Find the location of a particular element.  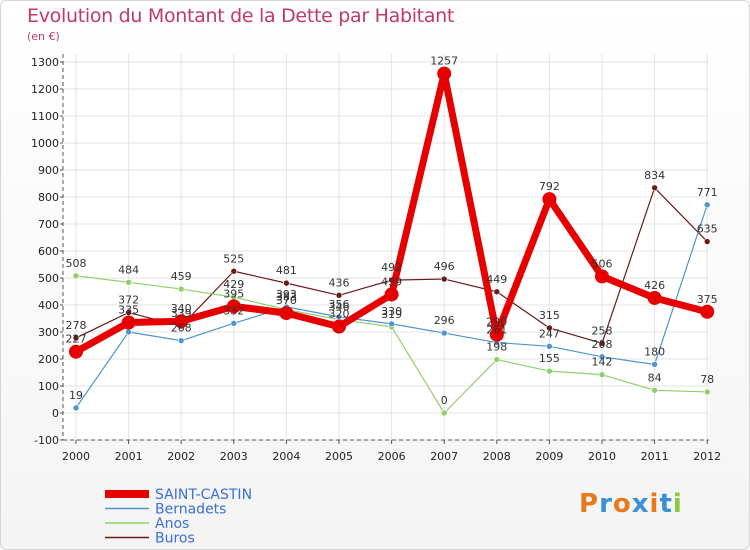

data-label-anos: 142 is located at coordinates (602, 362).